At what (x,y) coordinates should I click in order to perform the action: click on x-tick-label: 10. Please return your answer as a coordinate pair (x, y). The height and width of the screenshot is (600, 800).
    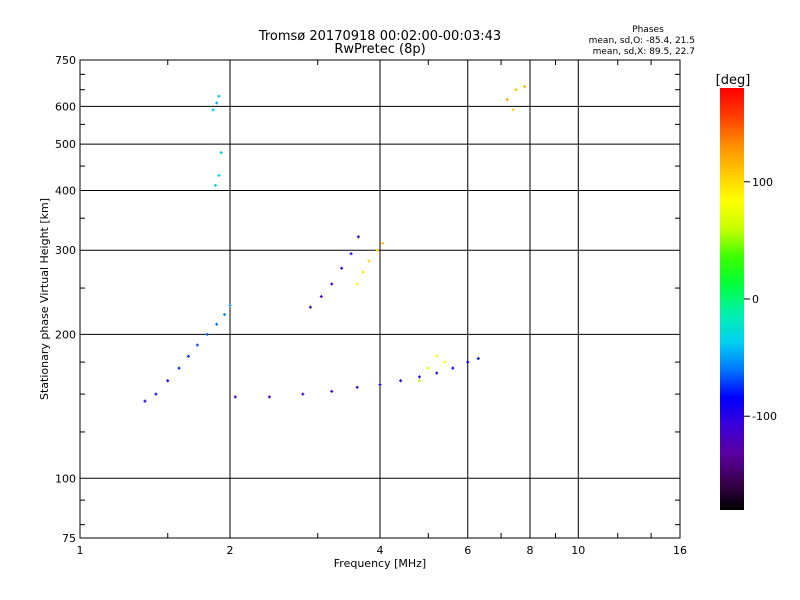
    Looking at the image, I should click on (578, 550).